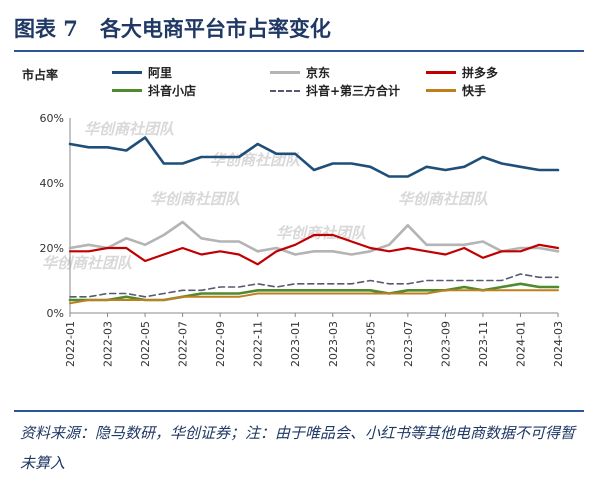 This screenshot has width=597, height=492. What do you see at coordinates (52, 183) in the screenshot?
I see `y-tick-label: 40%` at bounding box center [52, 183].